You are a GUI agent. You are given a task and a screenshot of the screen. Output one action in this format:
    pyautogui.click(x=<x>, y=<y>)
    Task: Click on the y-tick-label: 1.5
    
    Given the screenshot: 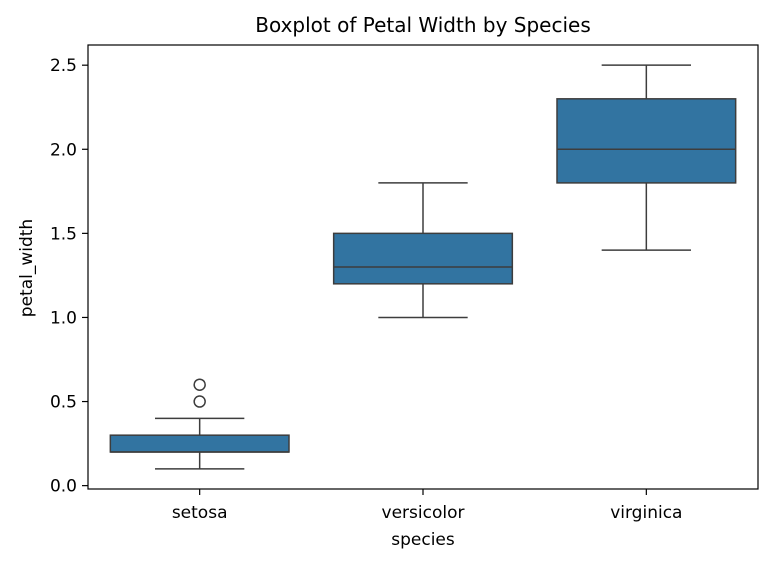 What is the action you would take?
    pyautogui.click(x=63, y=234)
    